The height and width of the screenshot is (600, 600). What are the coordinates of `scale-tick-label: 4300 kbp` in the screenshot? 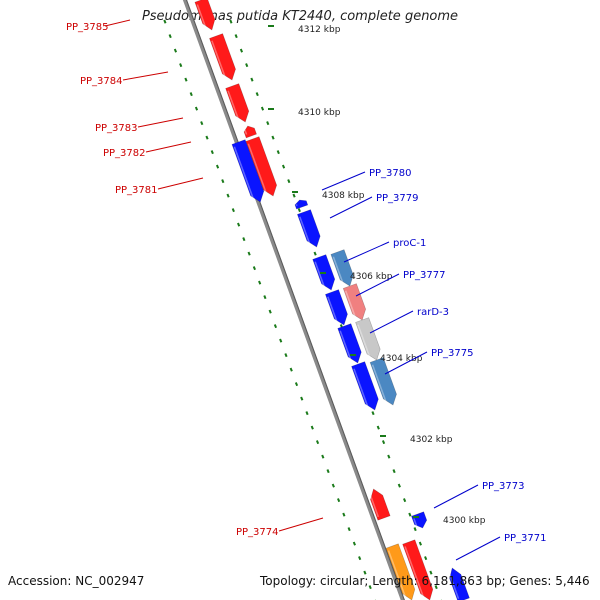 It's located at (464, 521).